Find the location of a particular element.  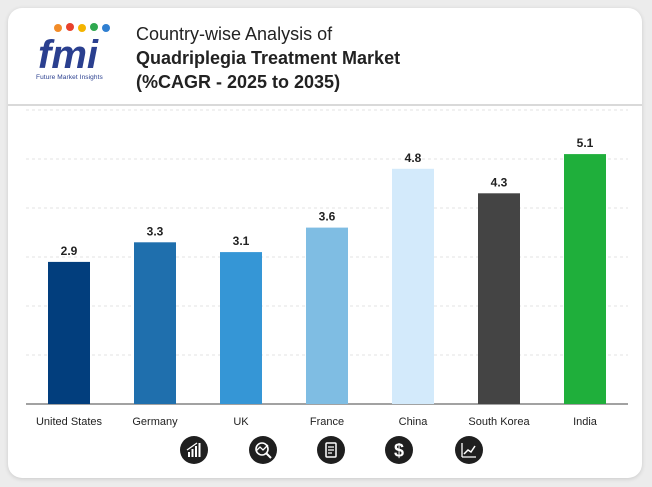

dollar-icon: $ is located at coordinates (399, 450).